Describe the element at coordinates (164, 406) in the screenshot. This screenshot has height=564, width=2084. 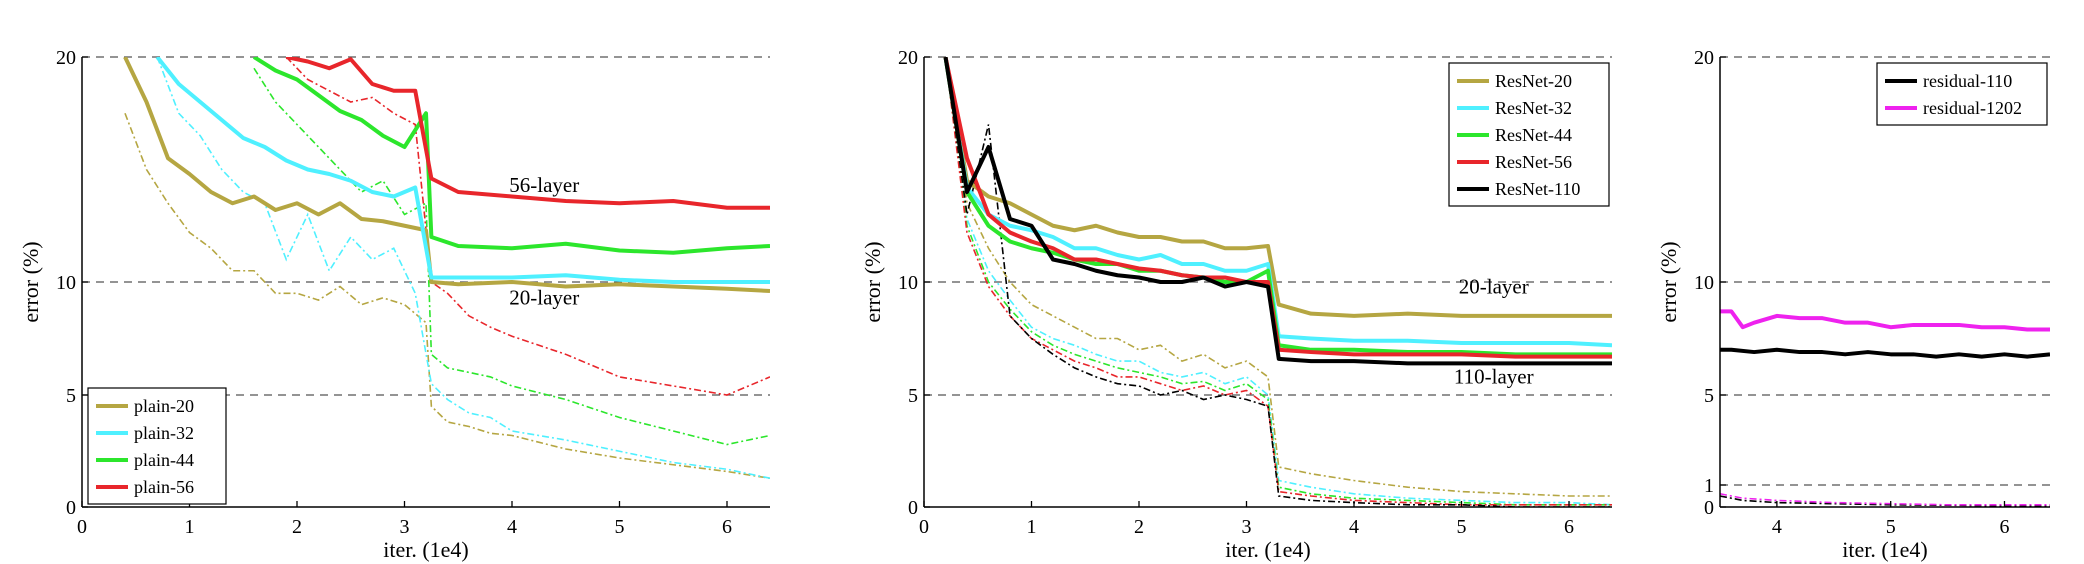
I see `legend-label: plain-20` at that location.